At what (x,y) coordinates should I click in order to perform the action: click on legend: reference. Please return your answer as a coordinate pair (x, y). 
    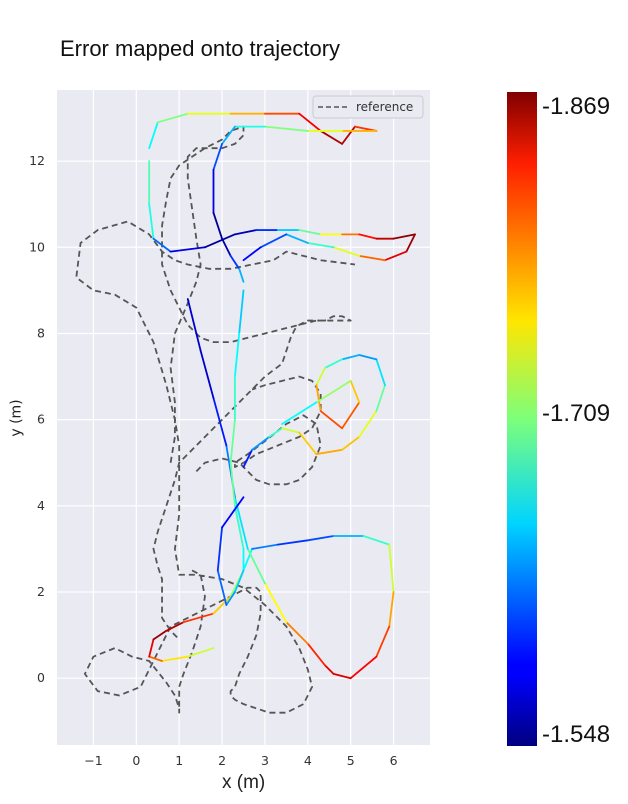
    Looking at the image, I should click on (368, 107).